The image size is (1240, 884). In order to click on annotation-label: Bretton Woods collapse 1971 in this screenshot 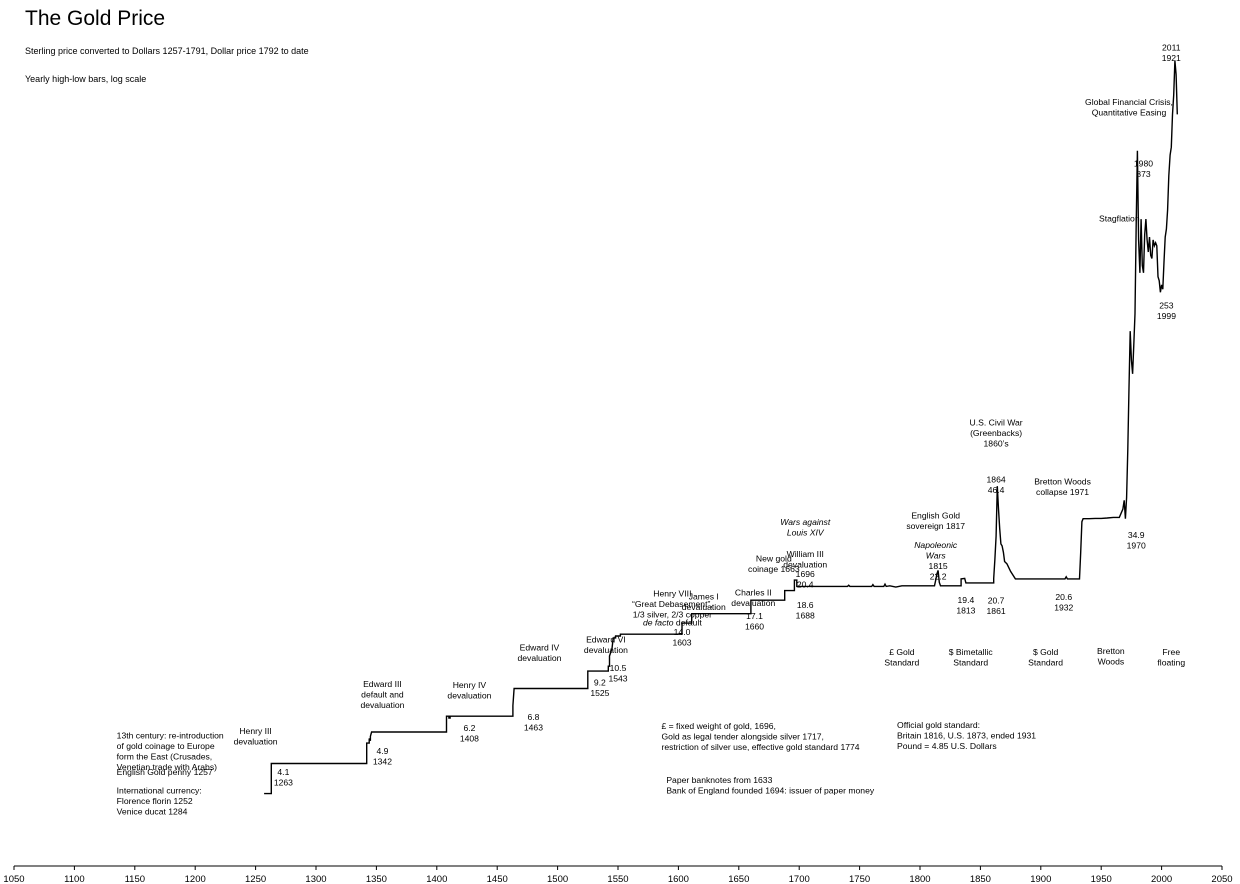, I will do `click(1062, 487)`.